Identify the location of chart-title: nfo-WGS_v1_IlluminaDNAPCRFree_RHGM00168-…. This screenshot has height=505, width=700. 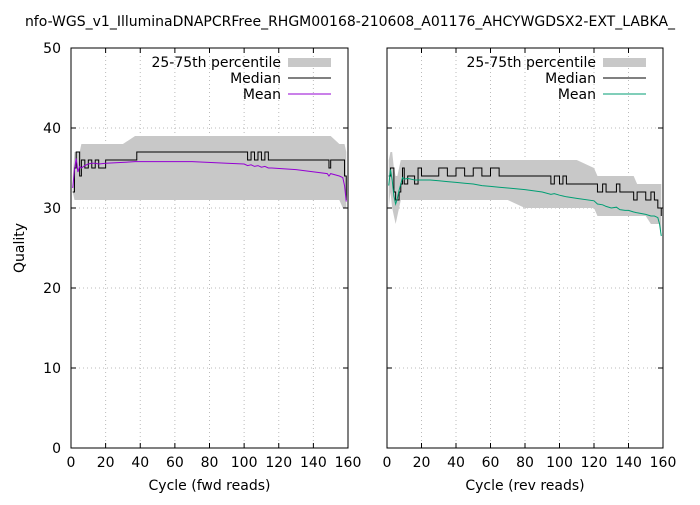
(350, 22).